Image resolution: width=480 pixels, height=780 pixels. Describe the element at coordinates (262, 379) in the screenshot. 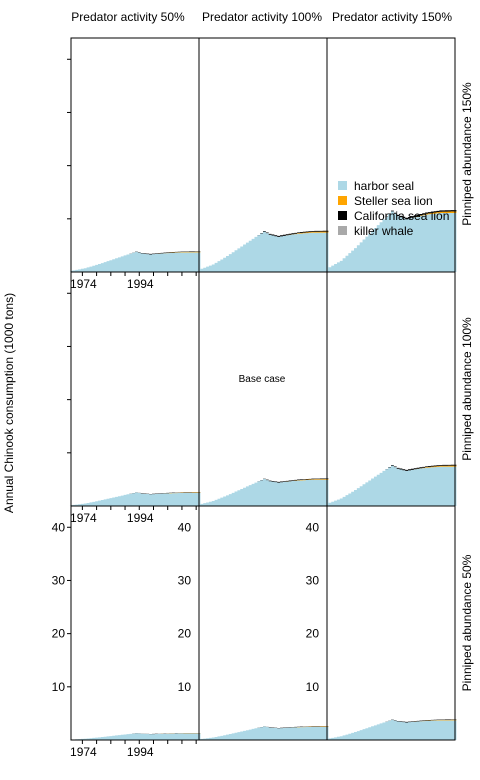

I see `base-case-annotation: Base case` at that location.